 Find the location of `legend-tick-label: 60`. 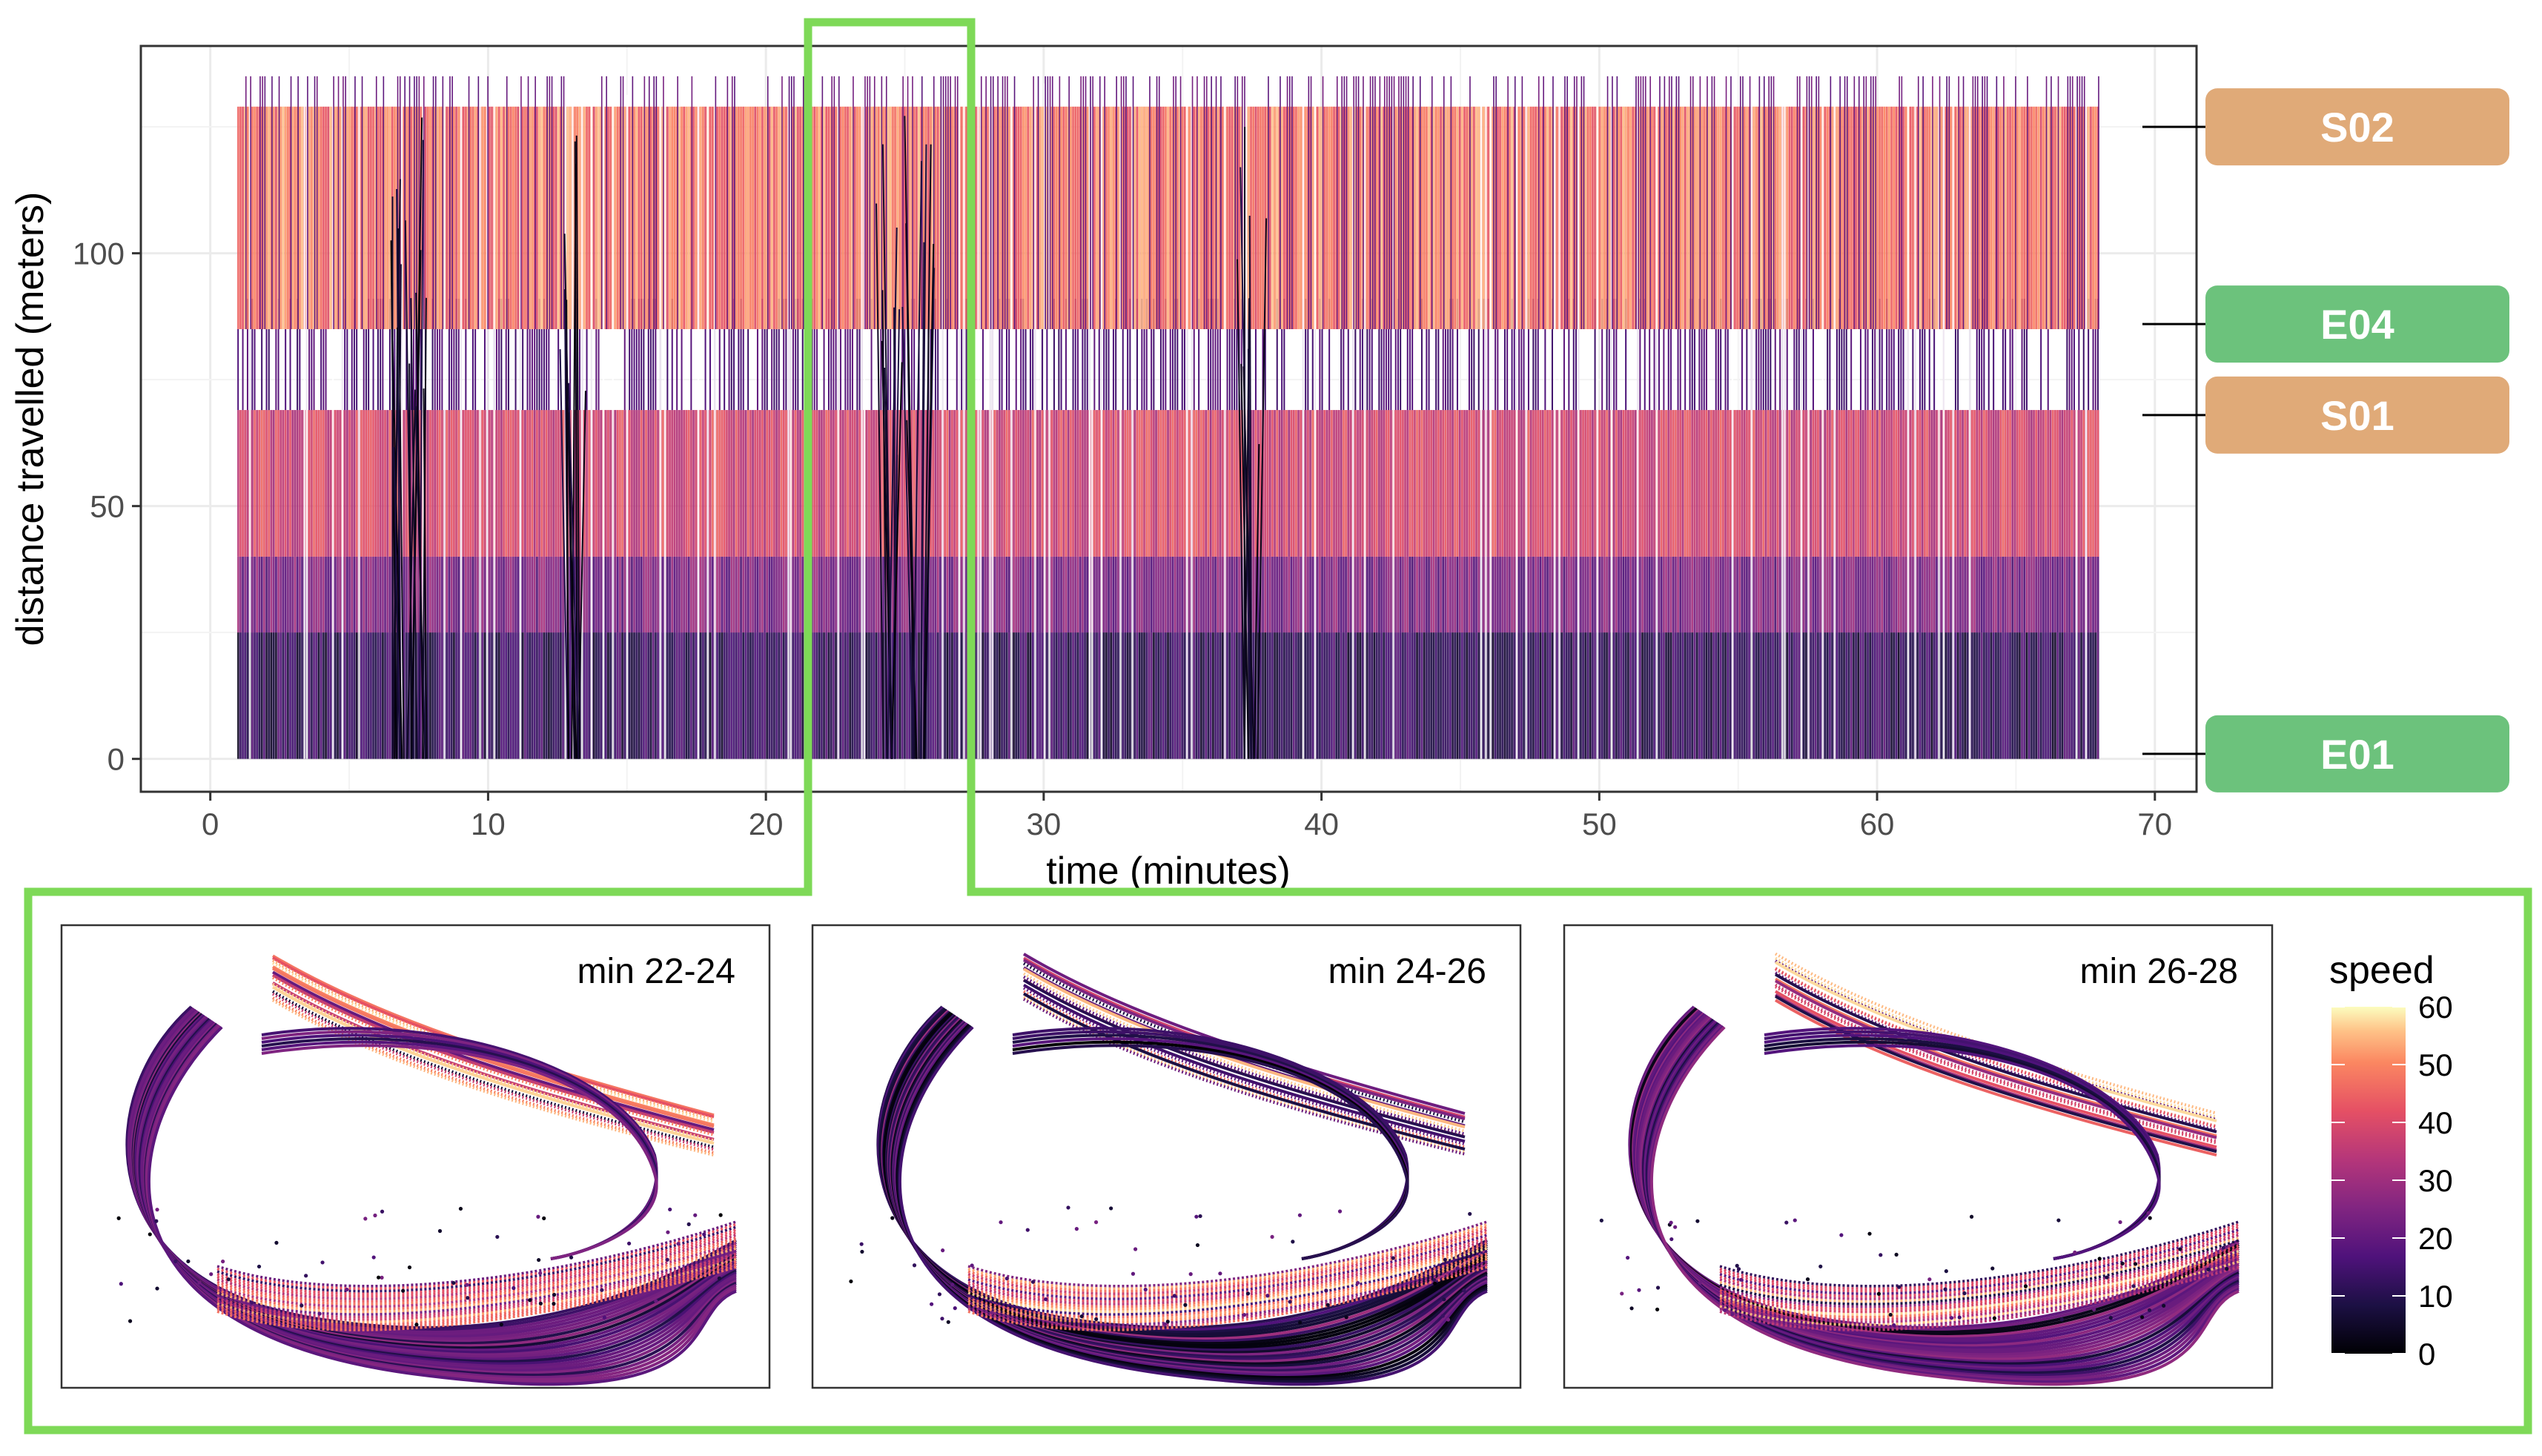

legend-tick-label: 60 is located at coordinates (2435, 1008).